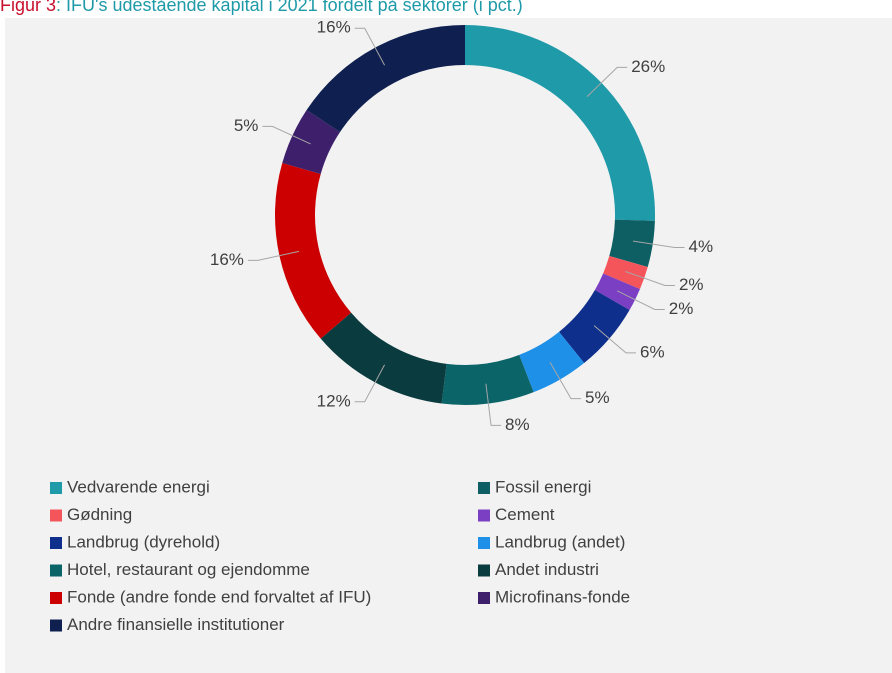 This screenshot has height=673, width=892. Describe the element at coordinates (334, 400) in the screenshot. I see `data-label: 12%` at that location.